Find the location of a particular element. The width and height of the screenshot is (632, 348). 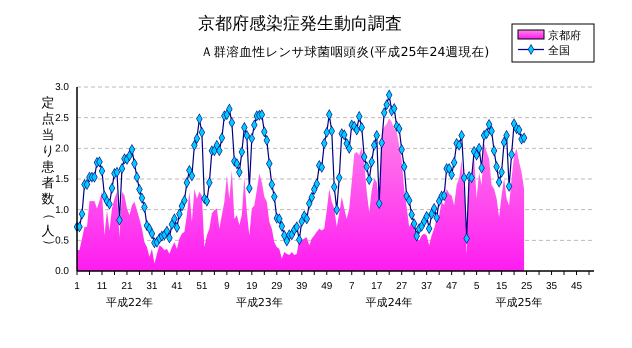

legend-label: 全国 is located at coordinates (559, 50).